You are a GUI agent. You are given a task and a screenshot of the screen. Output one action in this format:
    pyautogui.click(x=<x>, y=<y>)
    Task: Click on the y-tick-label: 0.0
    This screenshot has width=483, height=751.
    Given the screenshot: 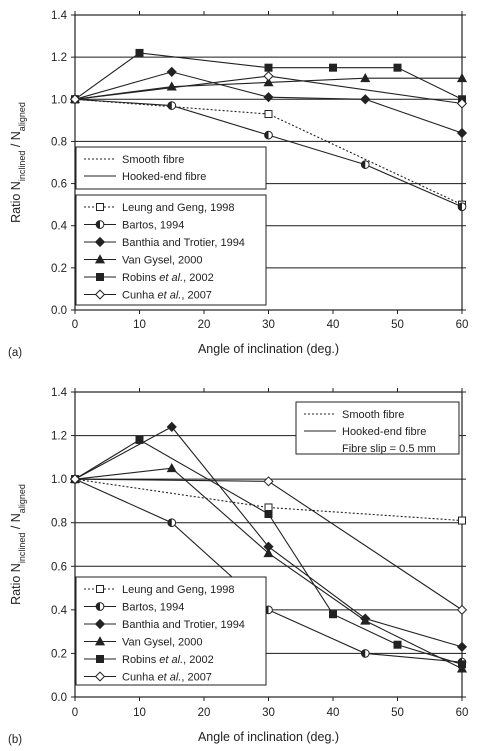 What is the action you would take?
    pyautogui.click(x=59, y=311)
    